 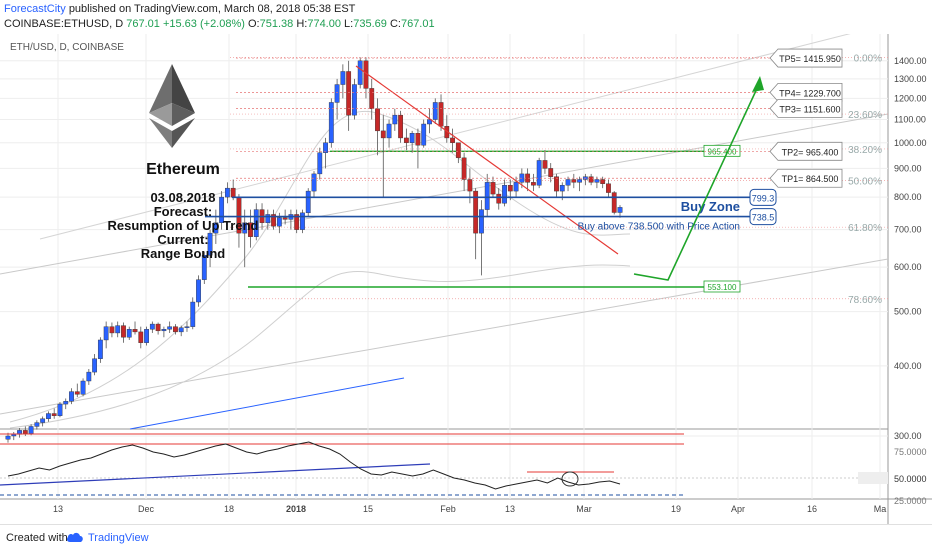 I want to click on annotation-date: 03.08.2018, so click(x=182, y=197).